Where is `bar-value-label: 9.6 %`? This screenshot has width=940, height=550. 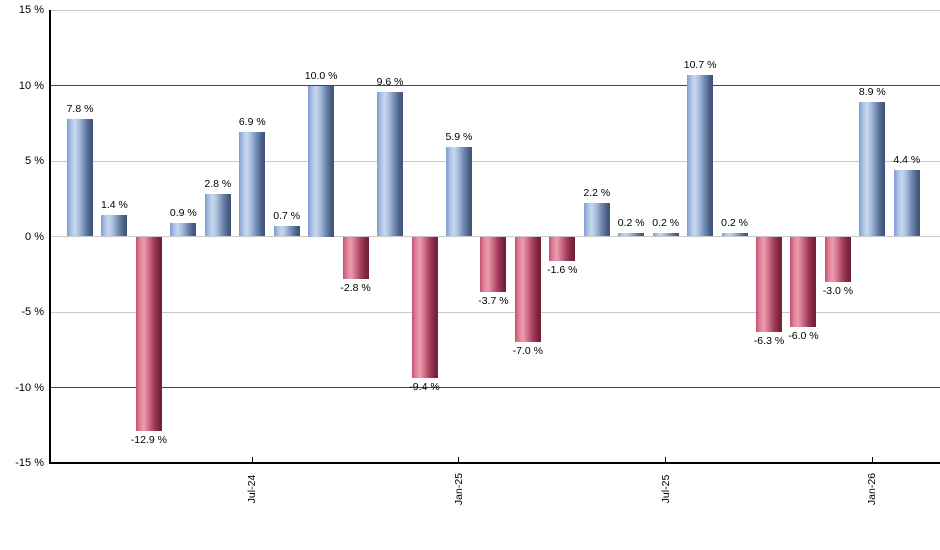 bar-value-label: 9.6 % is located at coordinates (390, 81).